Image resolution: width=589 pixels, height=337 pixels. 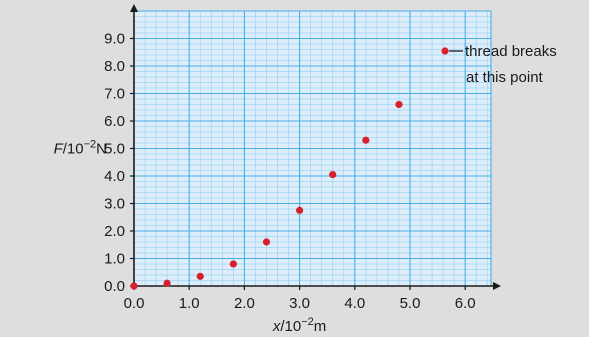 I want to click on x-tick-label: 0.0, so click(x=134, y=303).